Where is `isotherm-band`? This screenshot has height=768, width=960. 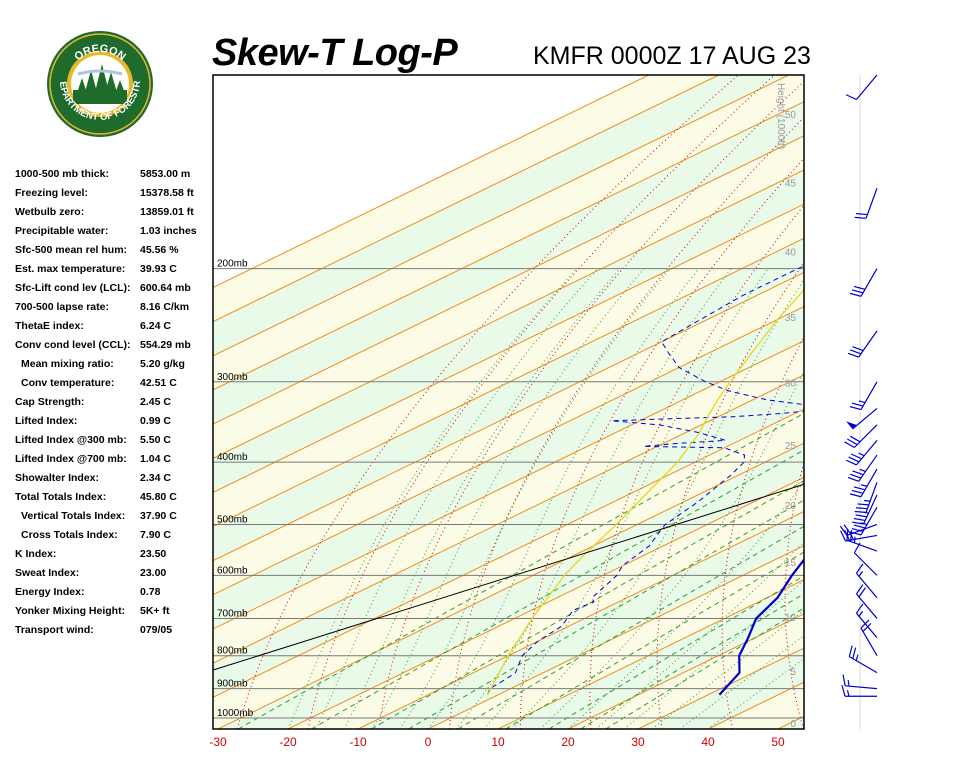 isotherm-band is located at coordinates (939, 402).